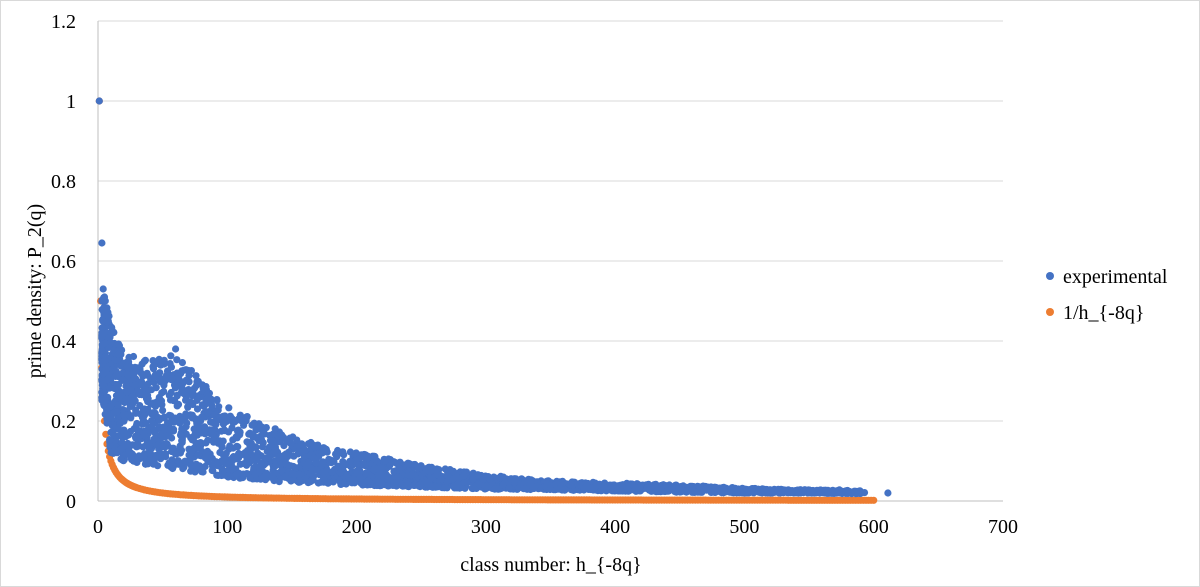 This screenshot has width=1200, height=587. Describe the element at coordinates (615, 527) in the screenshot. I see `x-tick-label: 400` at that location.